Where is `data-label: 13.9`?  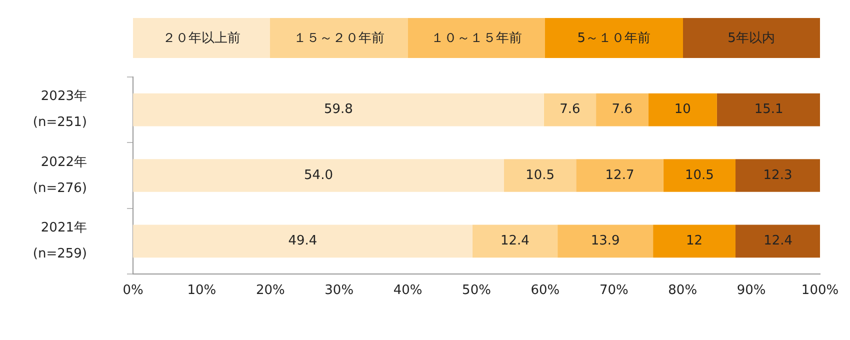 data-label: 13.9 is located at coordinates (605, 241).